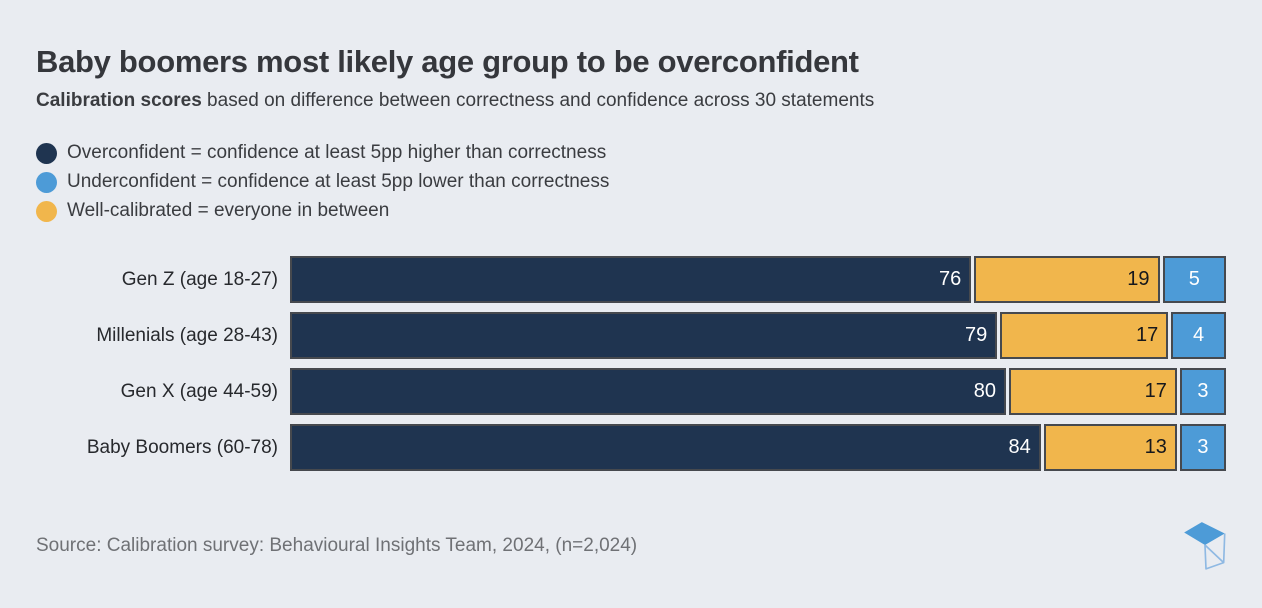 Image resolution: width=1262 pixels, height=608 pixels. Describe the element at coordinates (1155, 447) in the screenshot. I see `value-label: 13` at that location.